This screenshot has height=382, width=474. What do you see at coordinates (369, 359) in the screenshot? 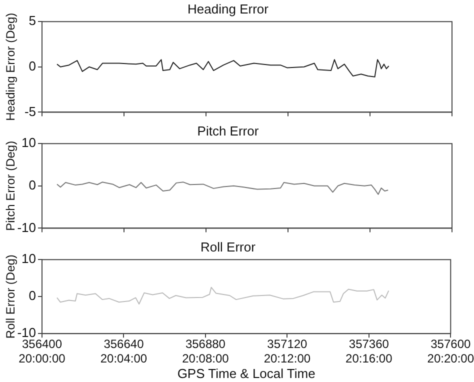
I see `x2-tick-label: 20:16:00` at bounding box center [369, 359].